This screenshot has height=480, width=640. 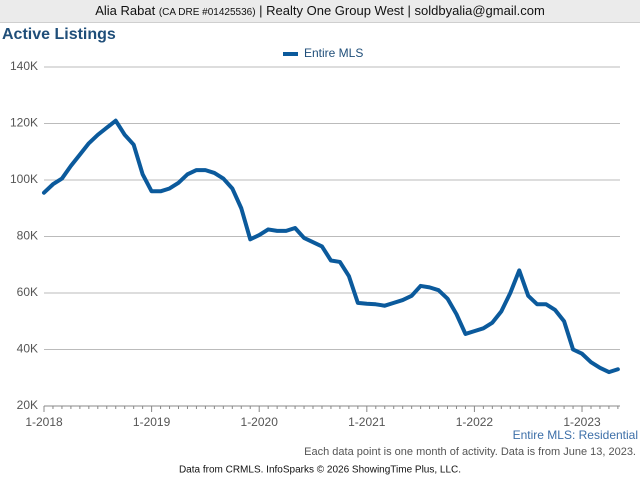 I want to click on x-tick-label: 1-2019, so click(x=152, y=422).